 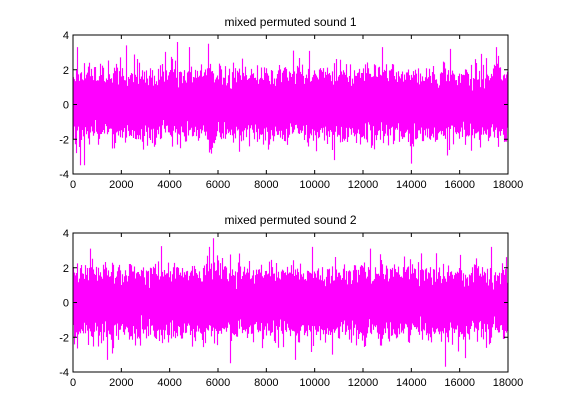 What do you see at coordinates (290, 22) in the screenshot?
I see `chart-title: mixed permuted sound 1` at bounding box center [290, 22].